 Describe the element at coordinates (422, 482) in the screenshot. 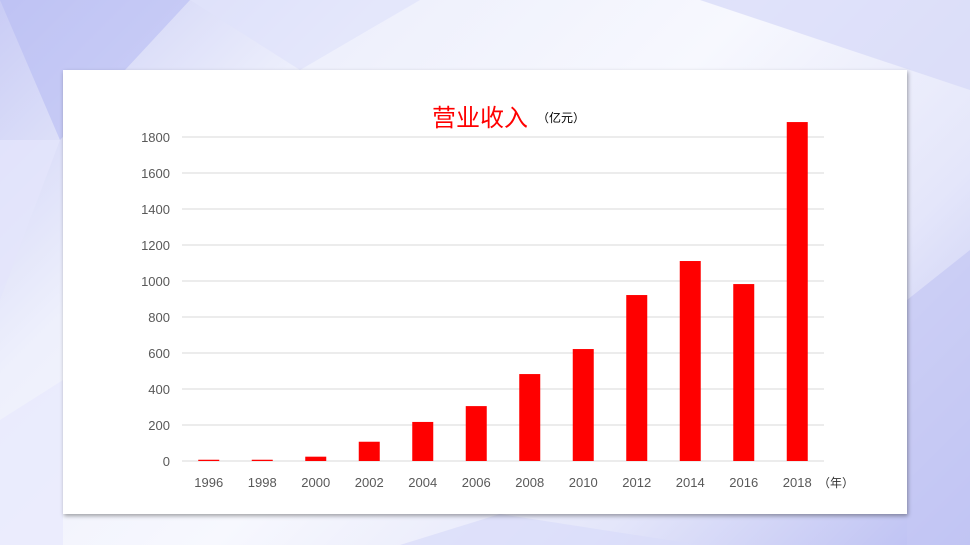

I see `x-tick-label: 2004` at that location.